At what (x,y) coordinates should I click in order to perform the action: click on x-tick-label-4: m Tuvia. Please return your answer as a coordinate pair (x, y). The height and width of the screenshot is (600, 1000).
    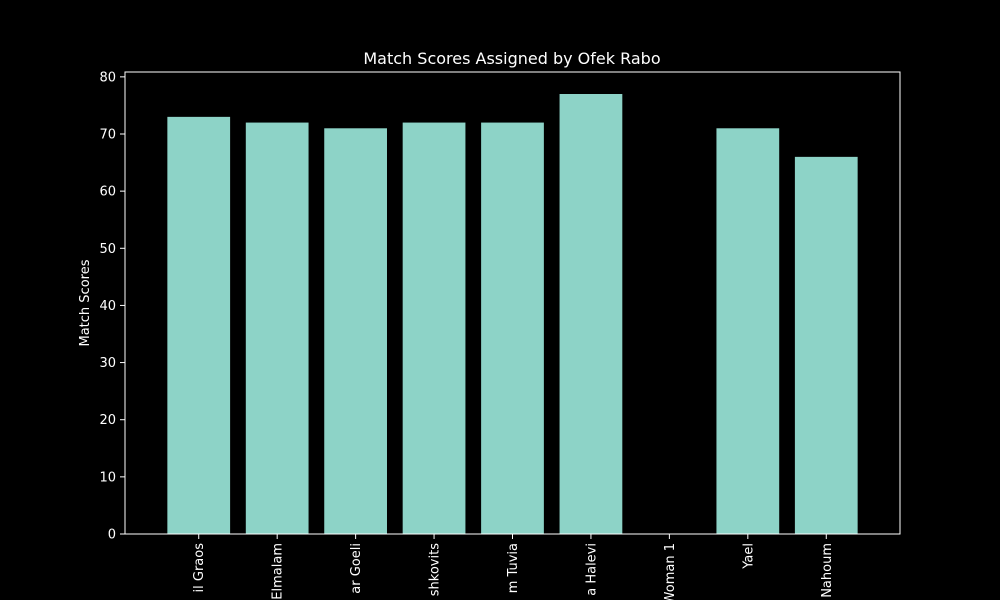
    Looking at the image, I should click on (513, 568).